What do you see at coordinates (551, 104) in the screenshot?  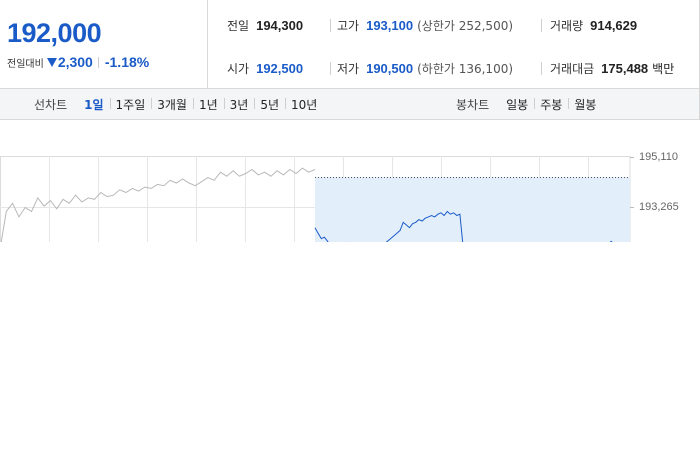 I see `period-weekly: 주봉` at bounding box center [551, 104].